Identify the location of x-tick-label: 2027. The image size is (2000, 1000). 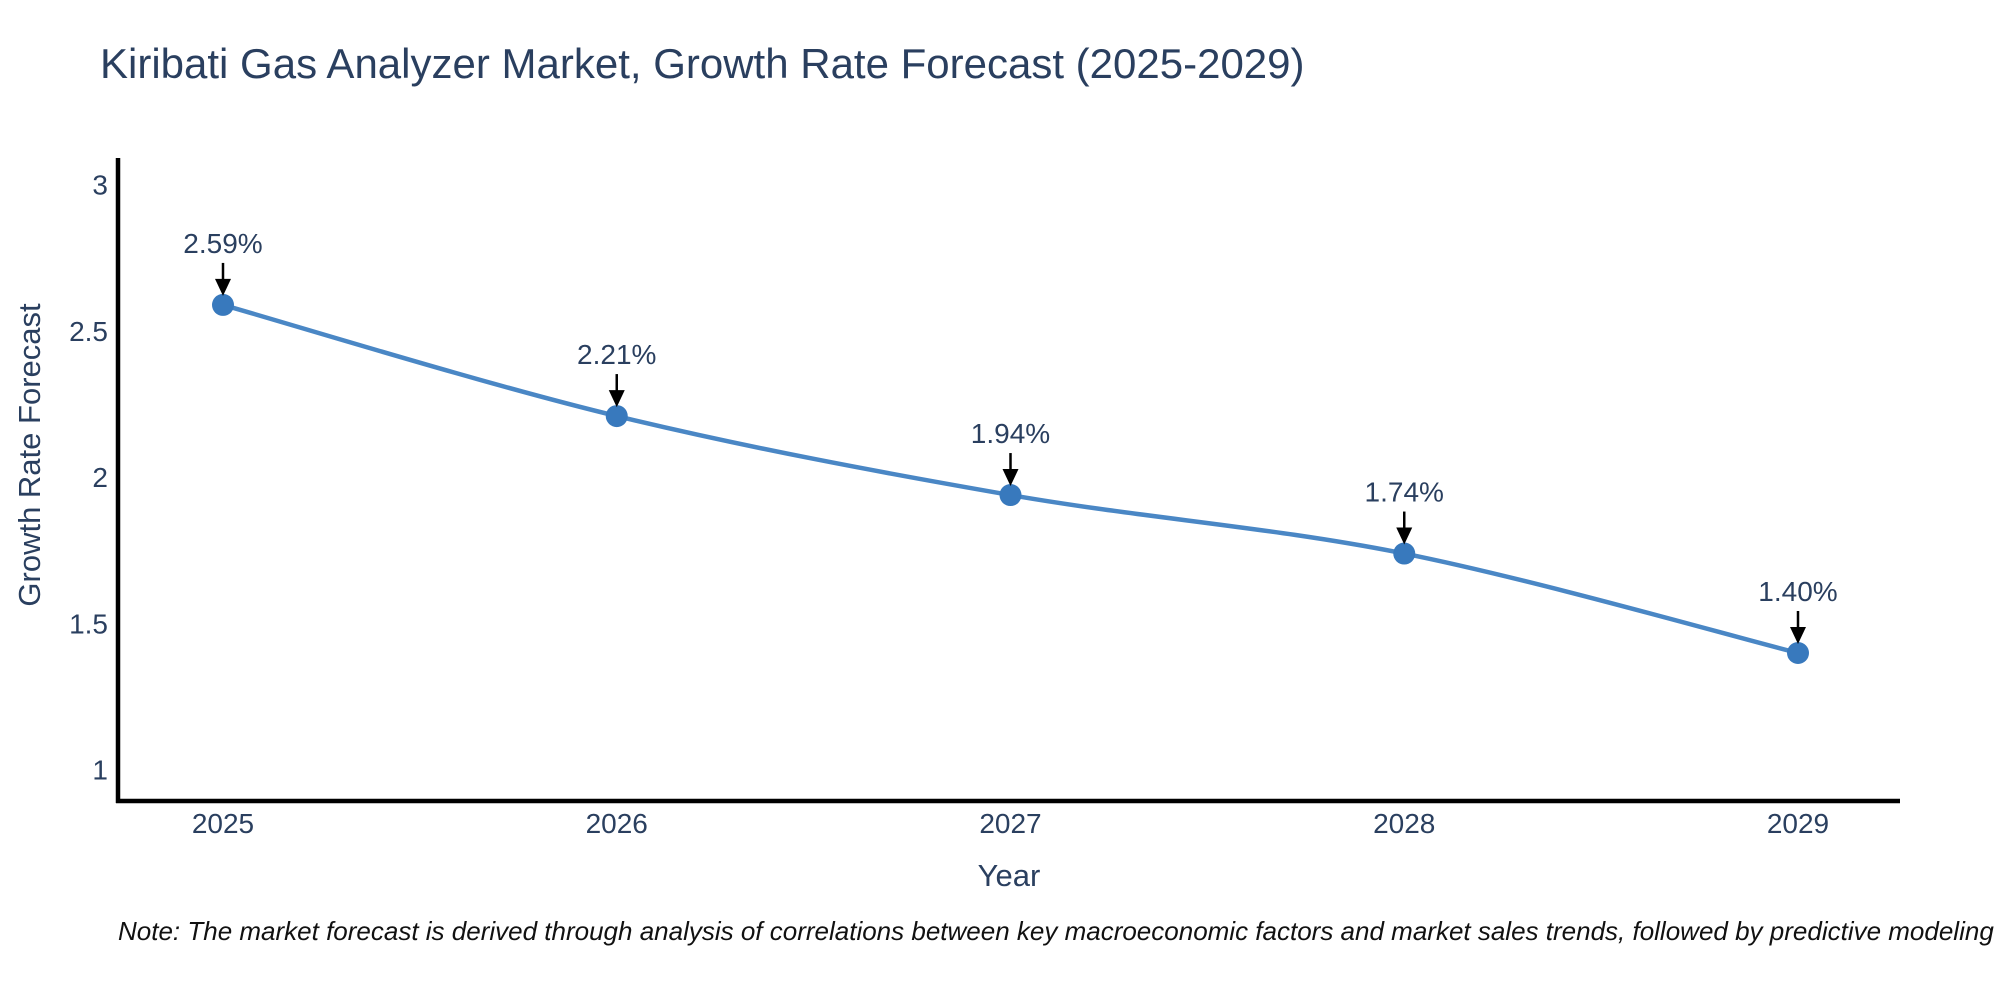
(1010, 823).